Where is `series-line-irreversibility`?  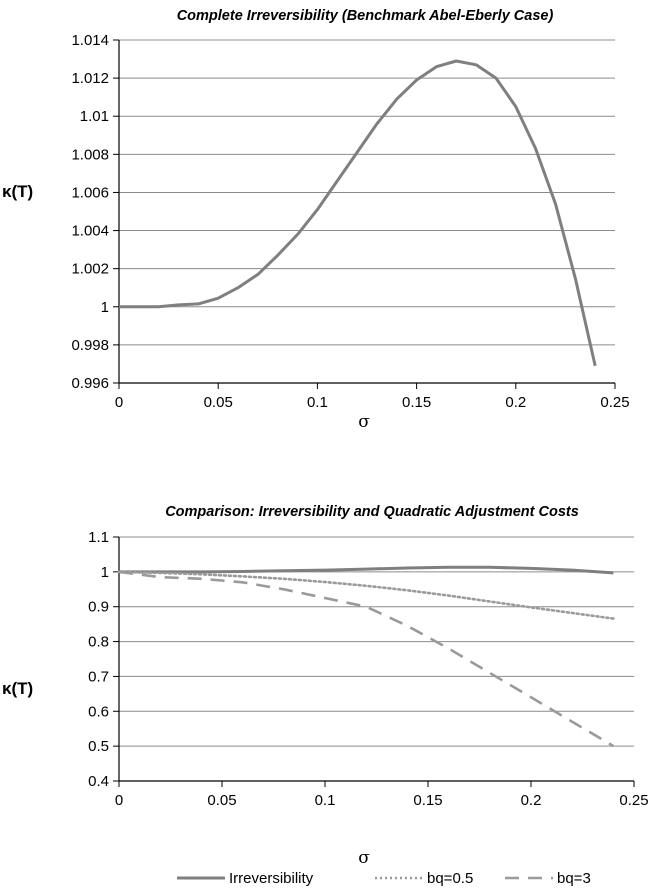
series-line-irreversibility is located at coordinates (366, 570).